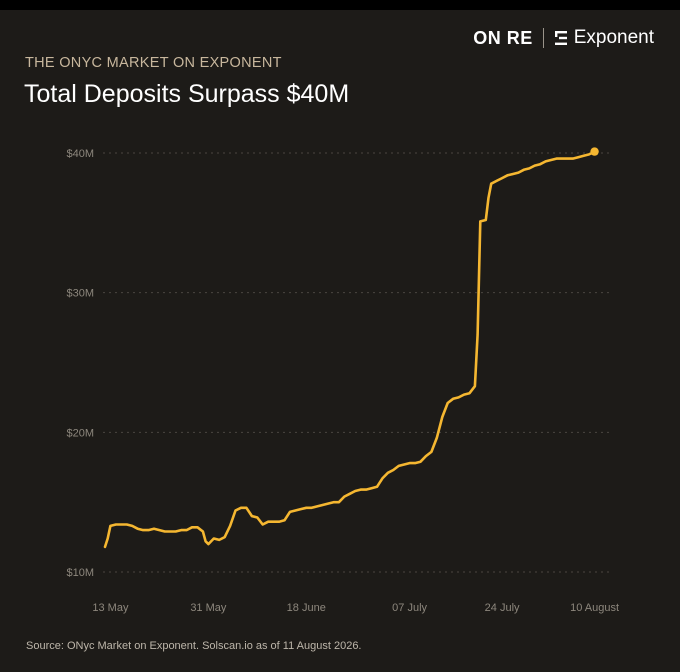 Image resolution: width=680 pixels, height=672 pixels. Describe the element at coordinates (80, 433) in the screenshot. I see `y-tick-label: $20M` at that location.